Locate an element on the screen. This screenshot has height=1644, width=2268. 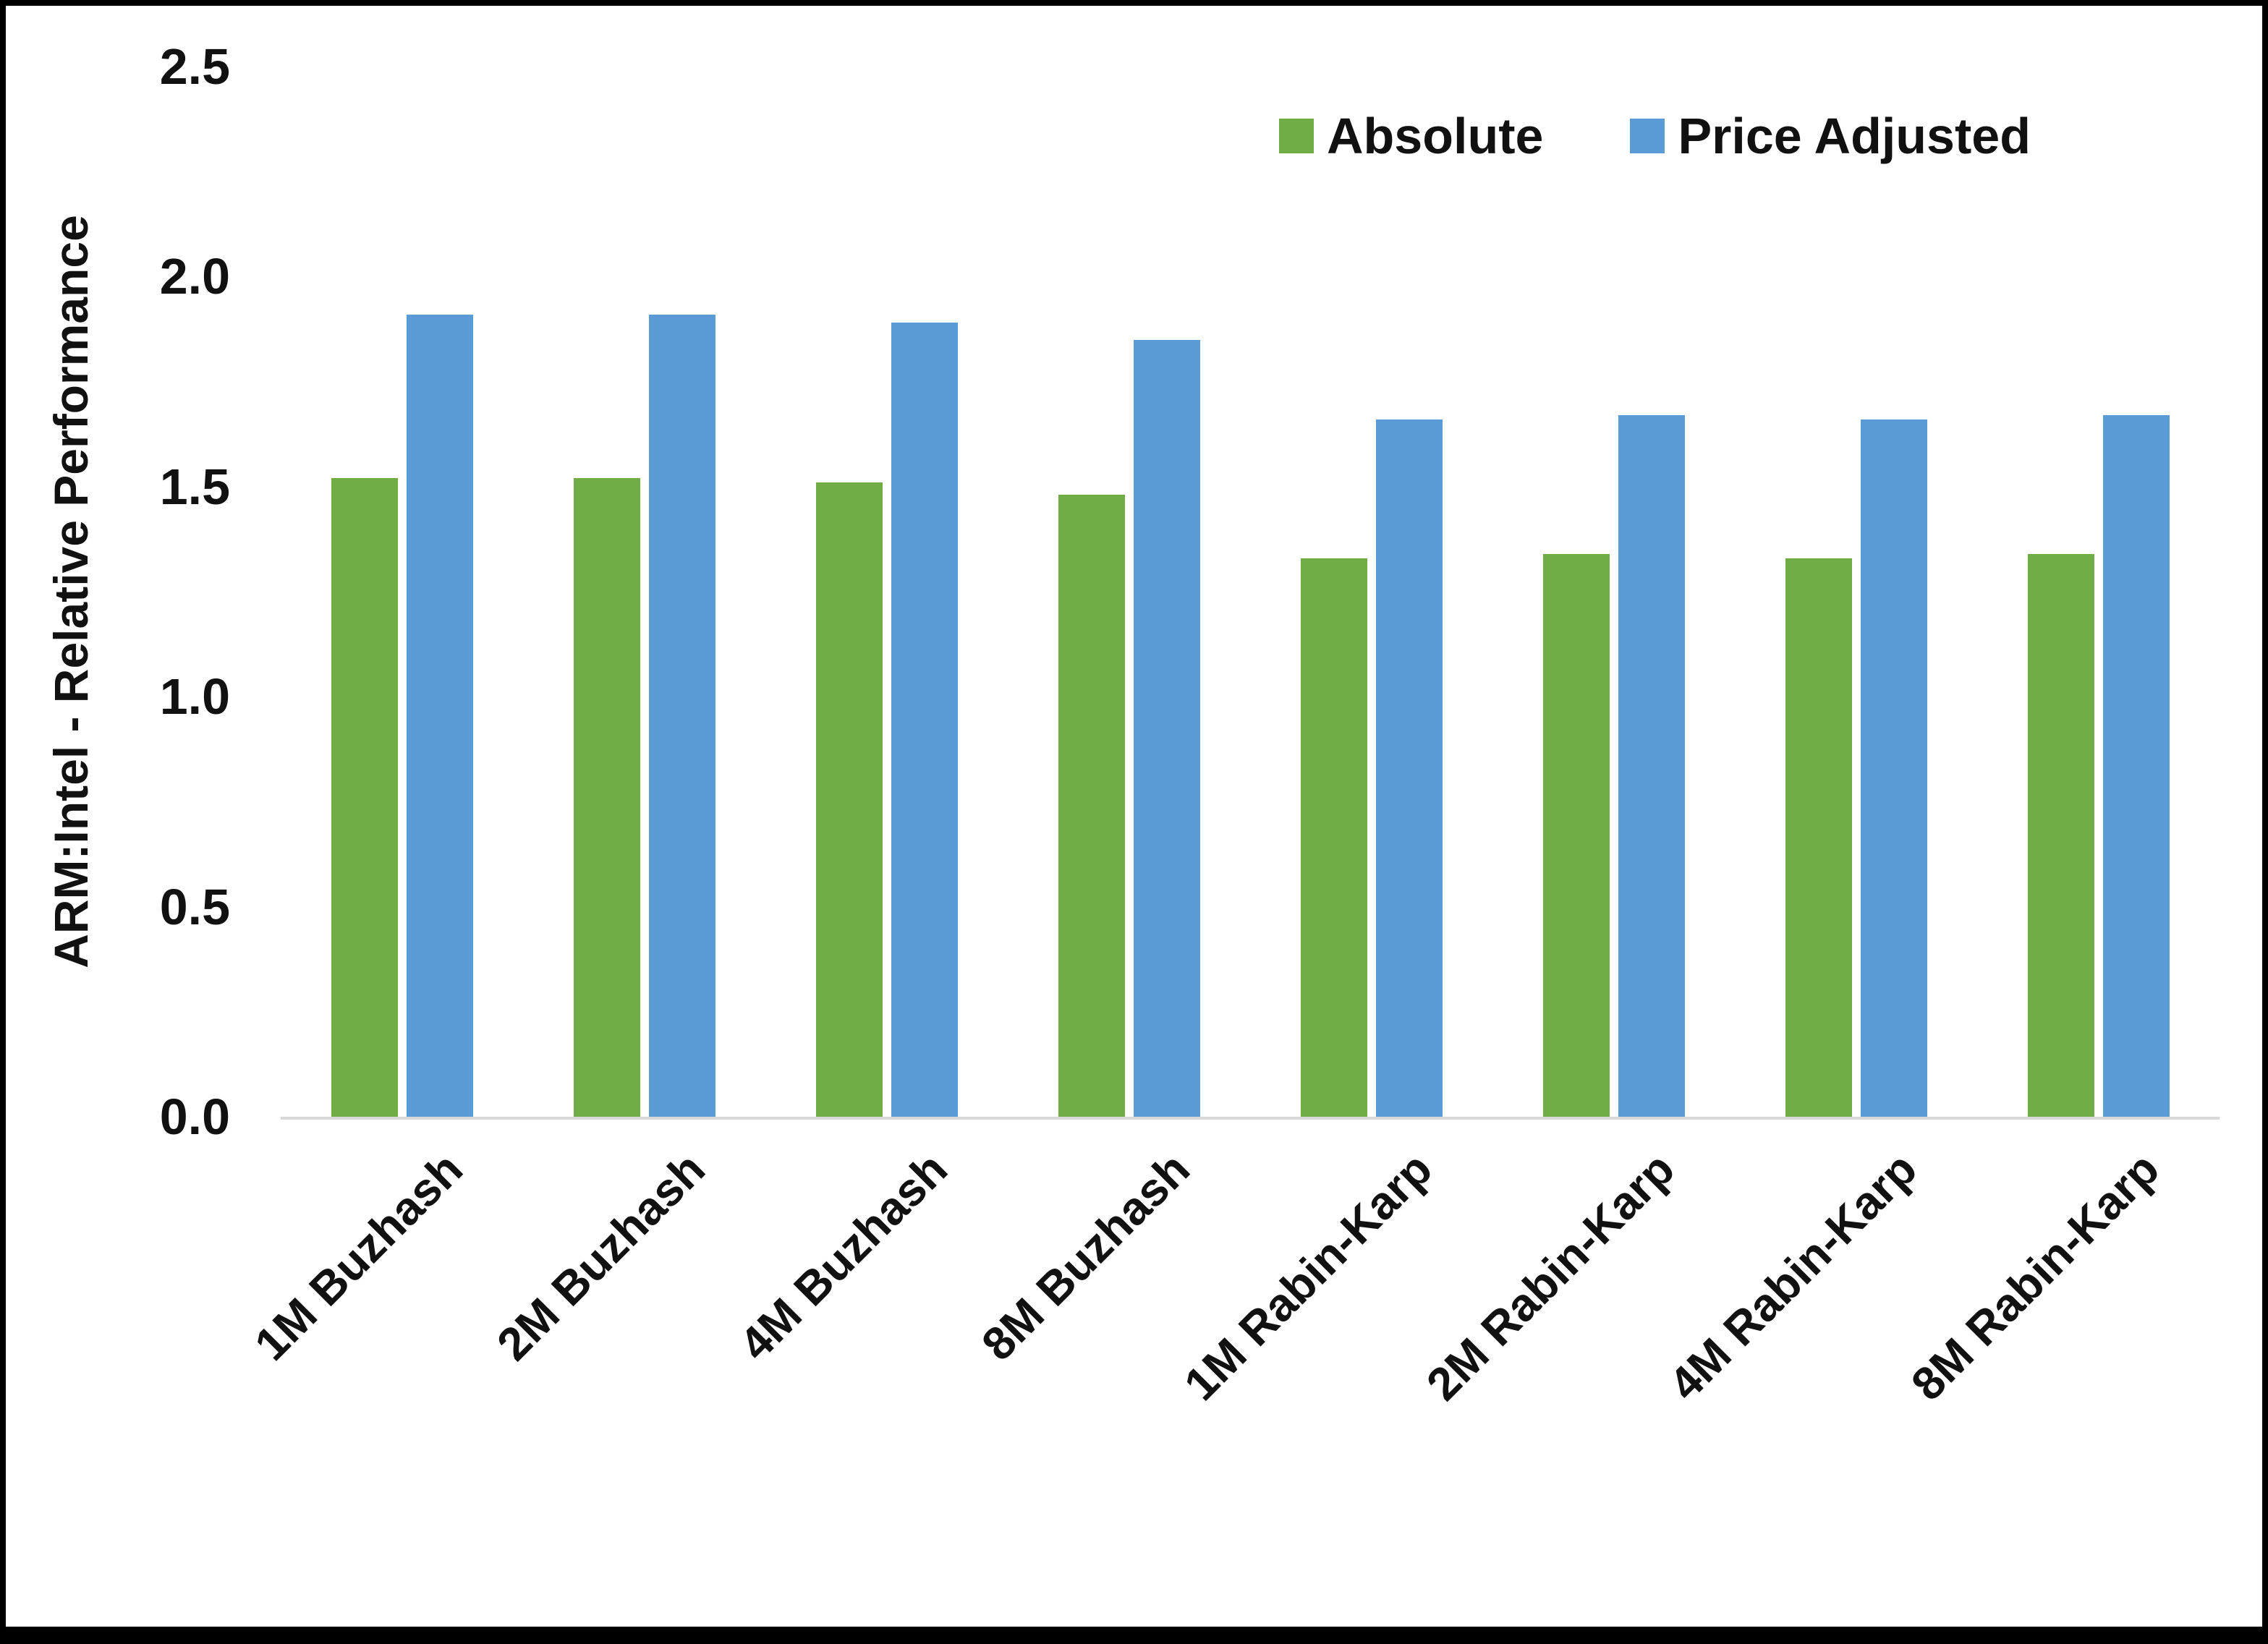
legend-item-price-adjusted: Price Adjusted is located at coordinates (1830, 136).